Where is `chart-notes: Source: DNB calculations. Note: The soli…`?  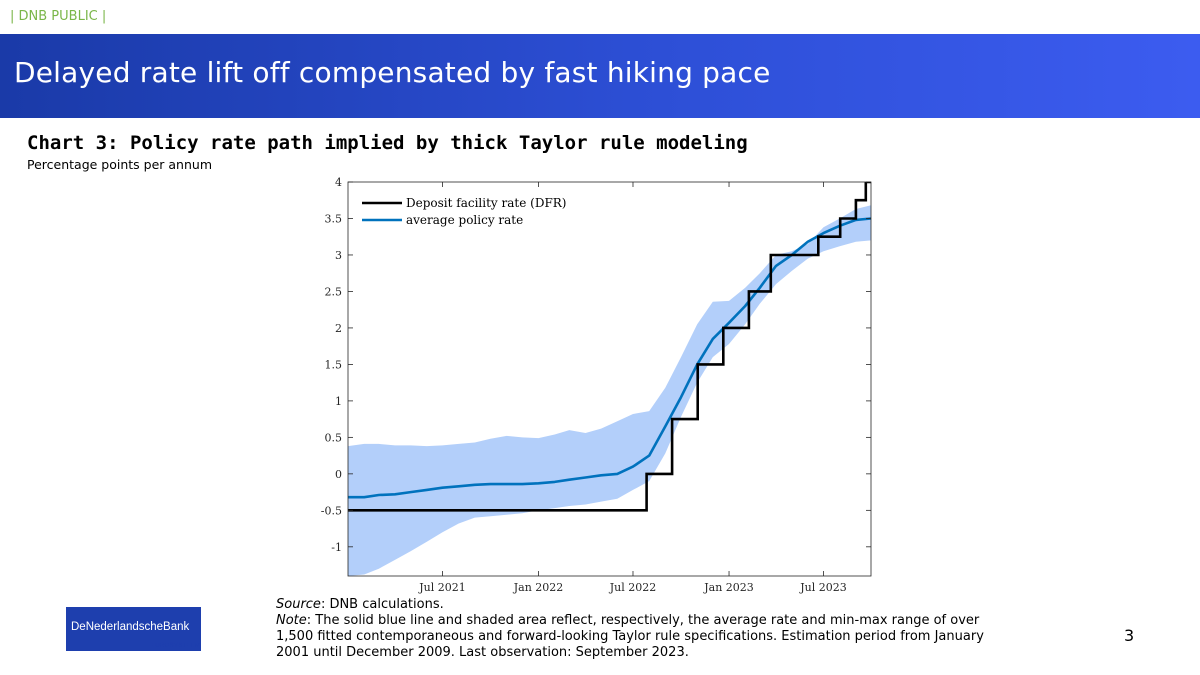
chart-notes: Source: DNB calculations. Note: The soli… is located at coordinates (636, 629).